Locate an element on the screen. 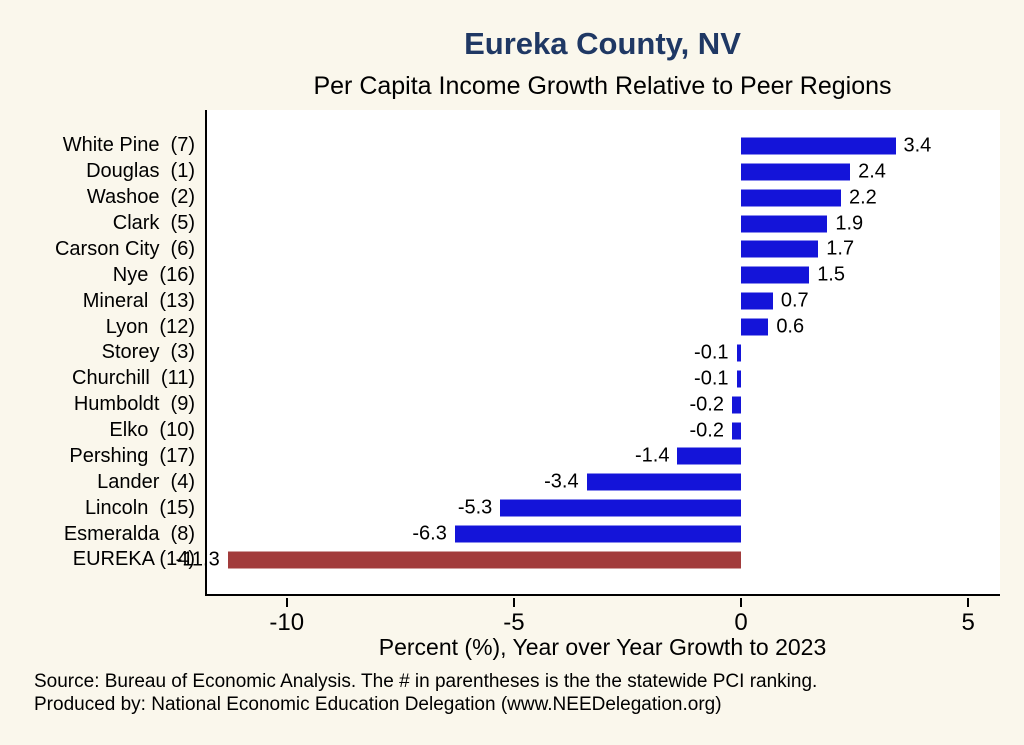 The width and height of the screenshot is (1024, 745). chart-row: Pershing (17) -1.4 is located at coordinates (500, 457).